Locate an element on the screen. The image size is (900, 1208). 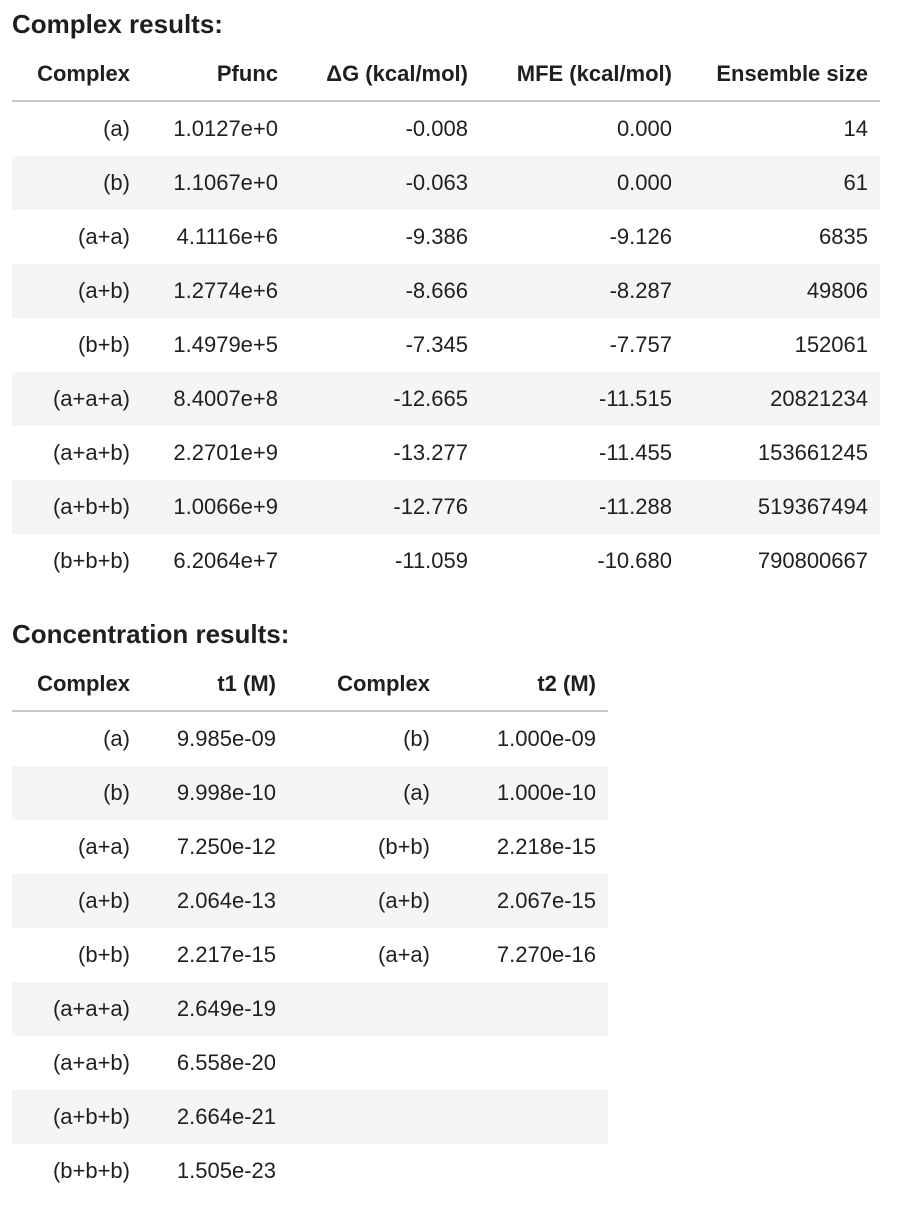
cell-complex-t2: (a+b) is located at coordinates (365, 901).